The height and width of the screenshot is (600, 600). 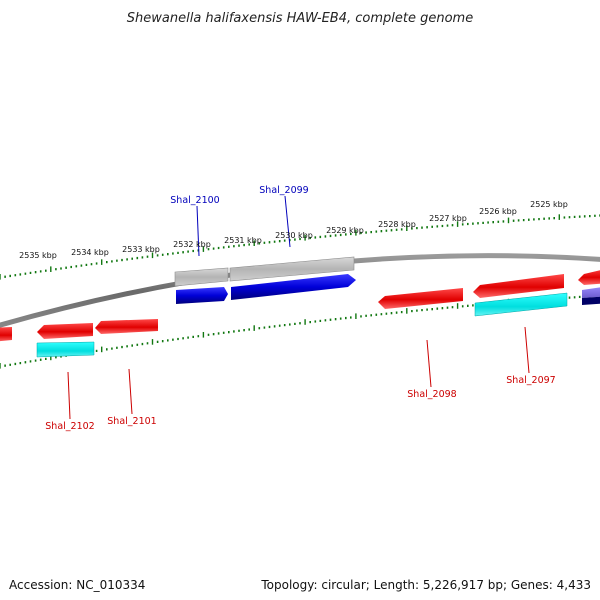 I want to click on cds-right-edge-navy, so click(x=591, y=300).